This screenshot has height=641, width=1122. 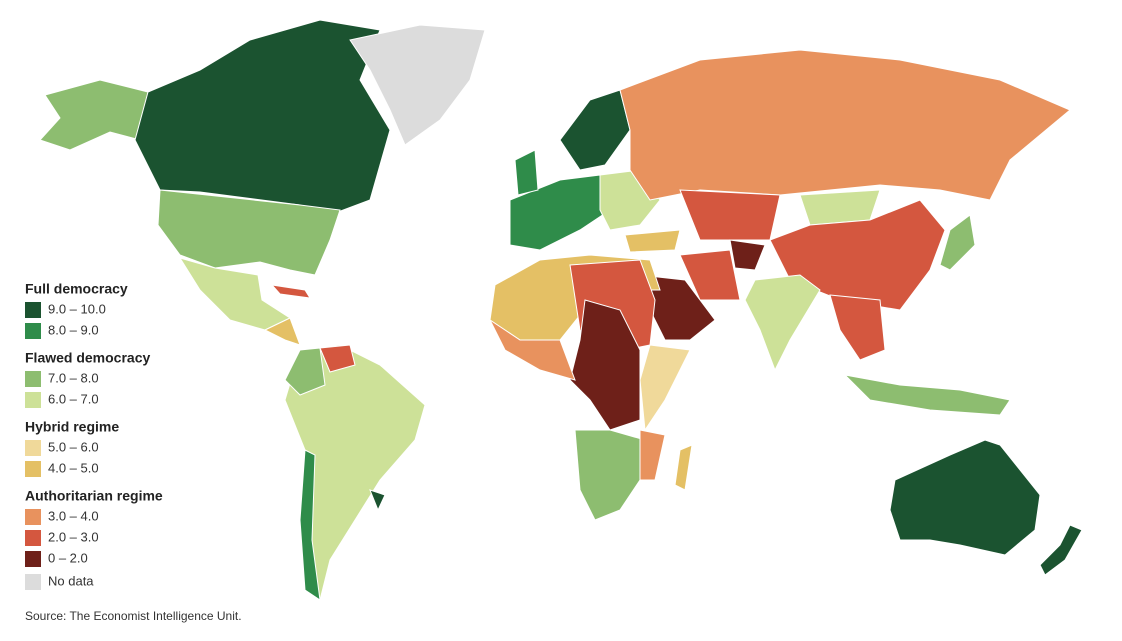 I want to click on legend-label: 3.0 – 4.0, so click(x=73, y=515).